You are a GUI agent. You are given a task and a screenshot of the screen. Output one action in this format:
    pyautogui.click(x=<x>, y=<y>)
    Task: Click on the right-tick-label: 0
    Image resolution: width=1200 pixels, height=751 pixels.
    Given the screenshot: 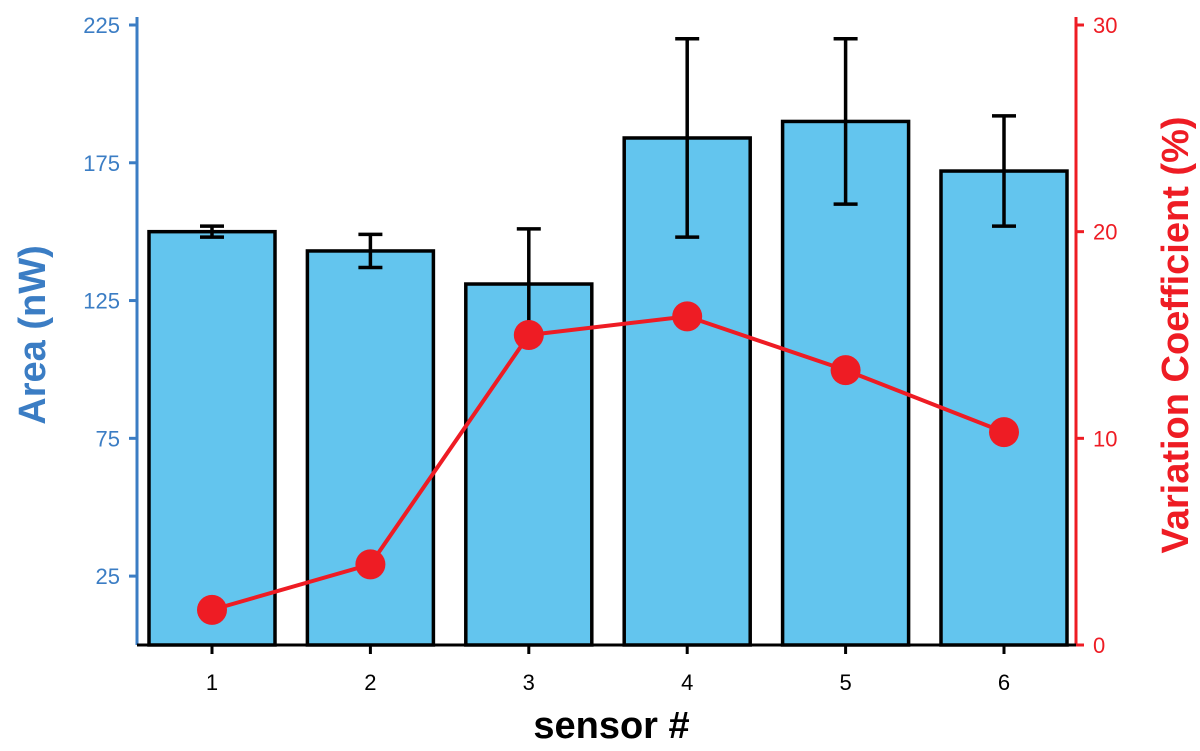 What is the action you would take?
    pyautogui.click(x=1099, y=645)
    